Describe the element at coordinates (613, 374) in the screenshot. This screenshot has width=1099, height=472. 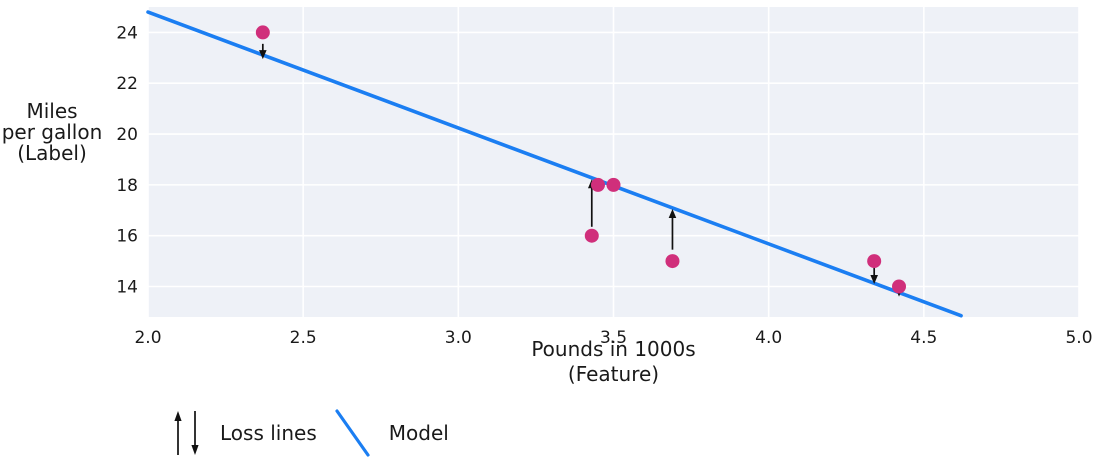
I see `svg-text: (Feature)` at that location.